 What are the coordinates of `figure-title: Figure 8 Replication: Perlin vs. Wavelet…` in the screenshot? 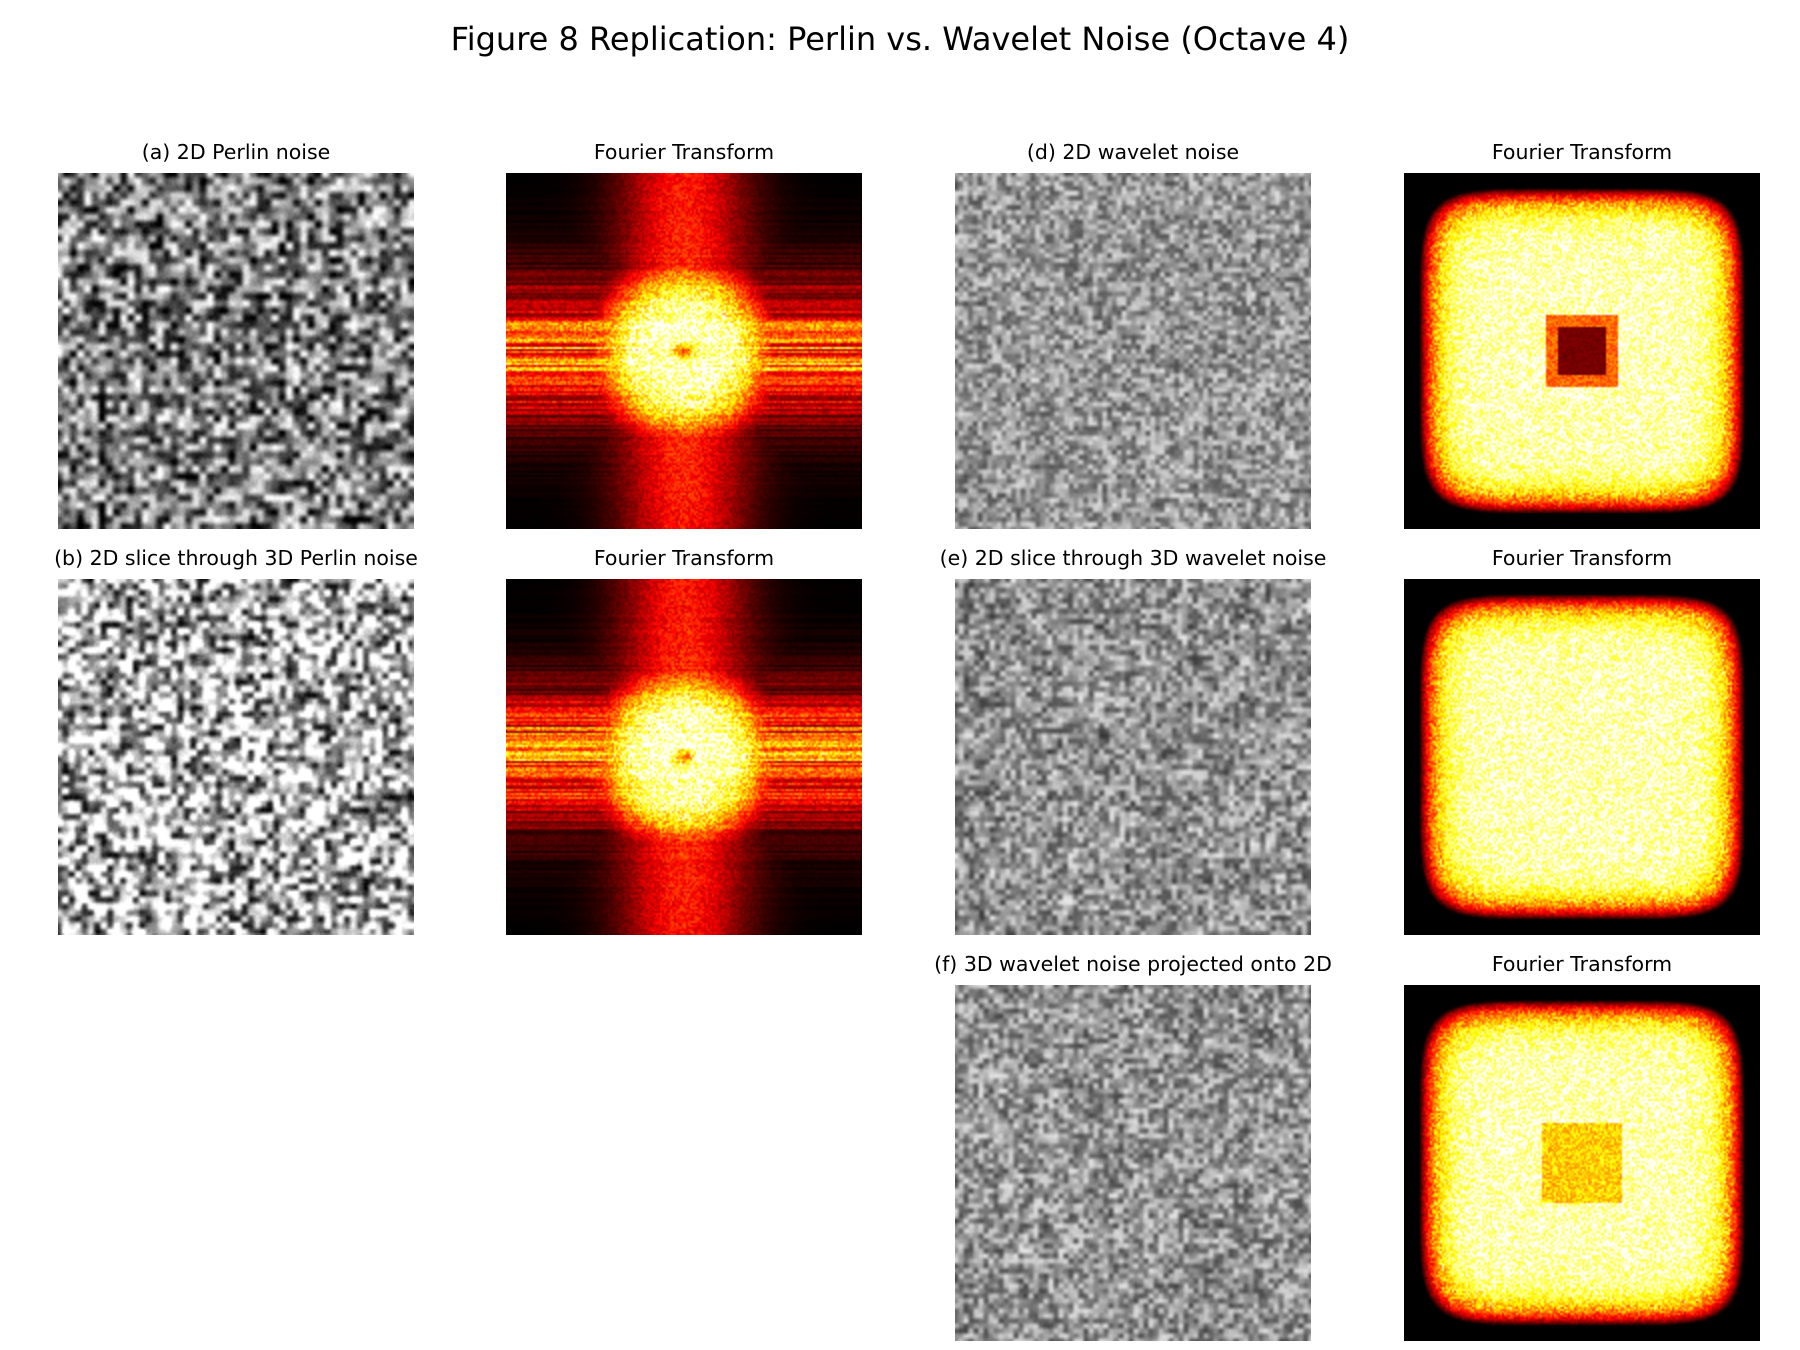 It's located at (900, 39).